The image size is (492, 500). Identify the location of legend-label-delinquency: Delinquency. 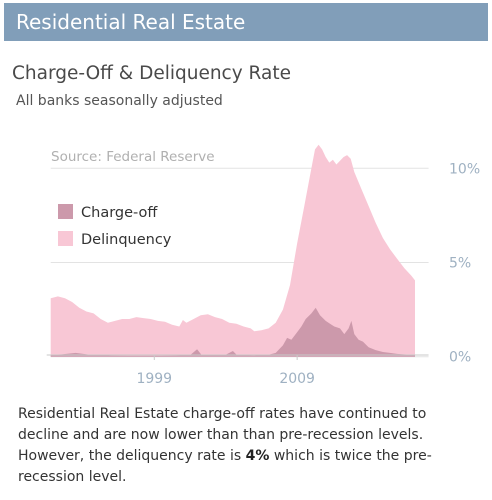
(126, 240).